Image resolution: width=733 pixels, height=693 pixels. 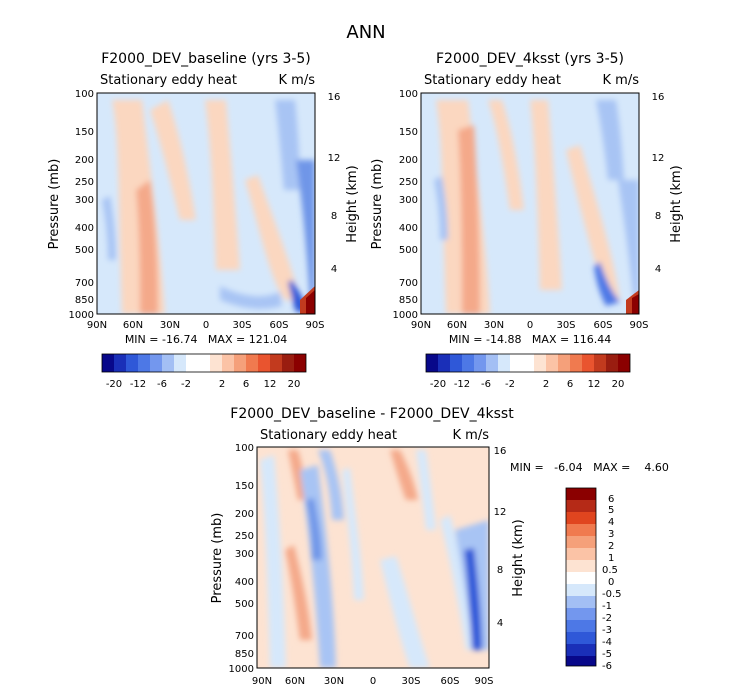 I want to click on panel-stats: MIN = -14.88 MAX = 116.44, so click(x=530, y=339).